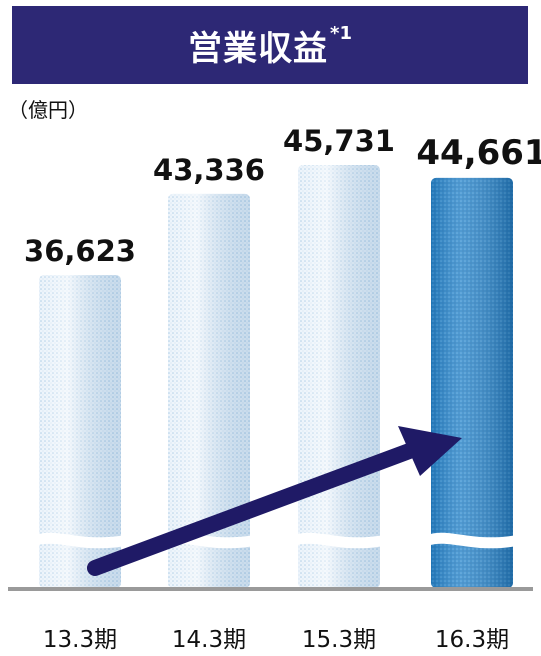  Describe the element at coordinates (339, 640) in the screenshot. I see `category-label: 15.3期` at that location.